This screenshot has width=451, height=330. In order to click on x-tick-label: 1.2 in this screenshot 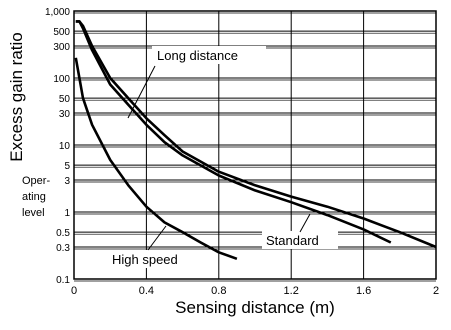, I will do `click(291, 291)`.